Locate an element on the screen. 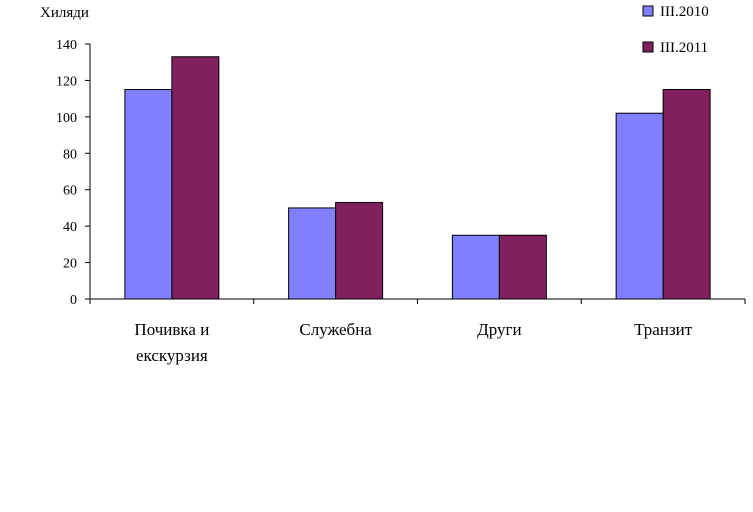 The height and width of the screenshot is (512, 753). y-axis-label: Хиляди is located at coordinates (64, 13).